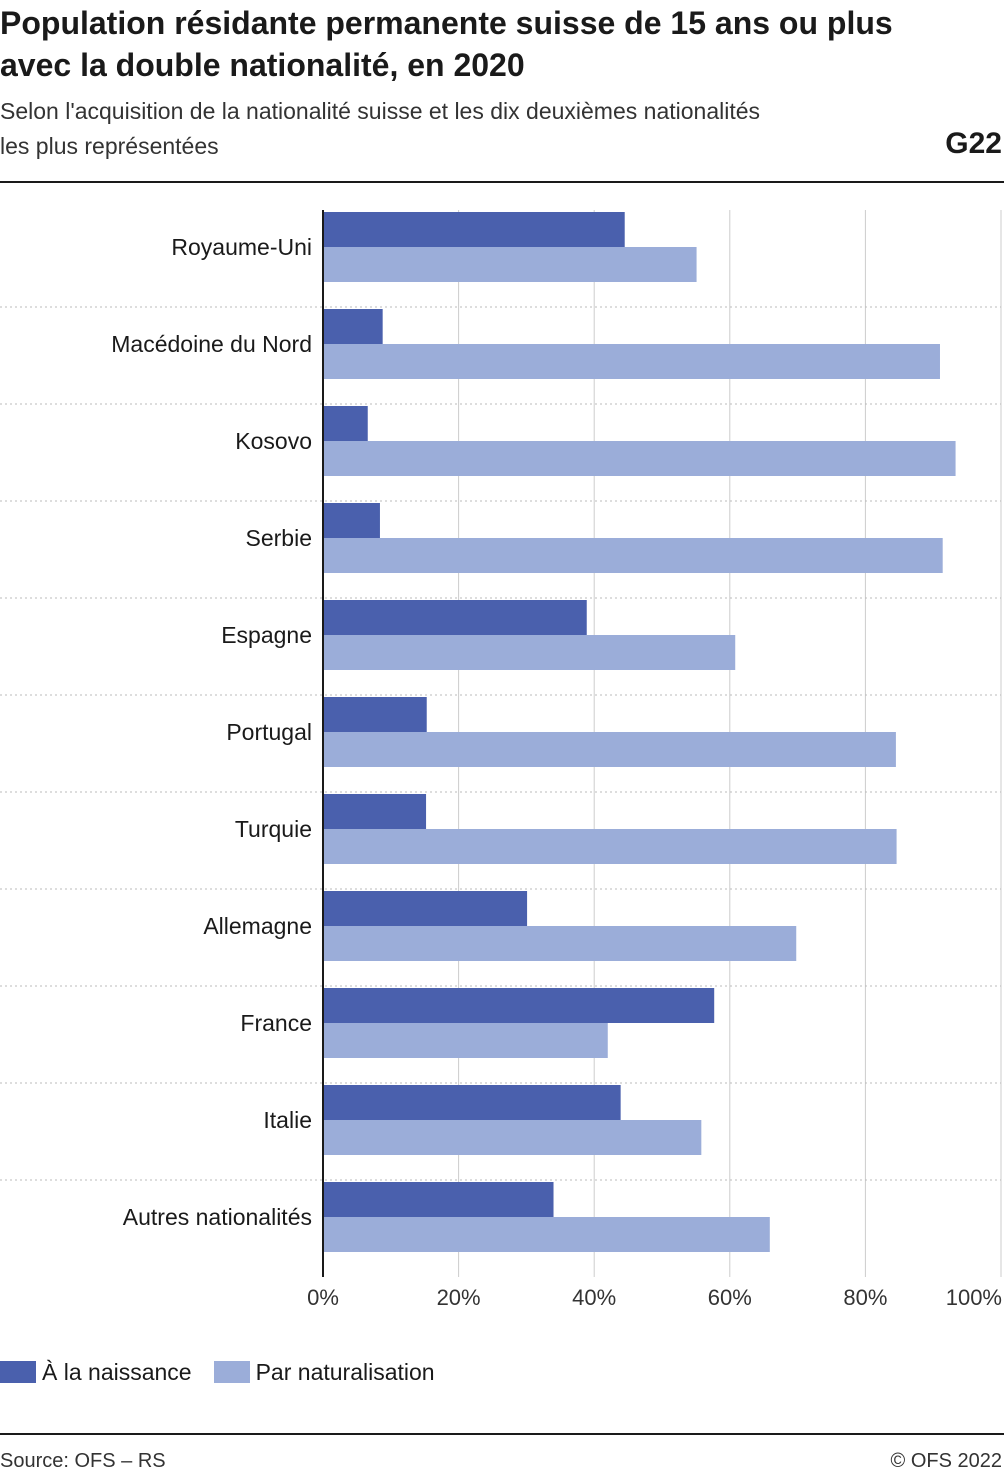  I want to click on legend-swatch-naissance, so click(18, 1372).